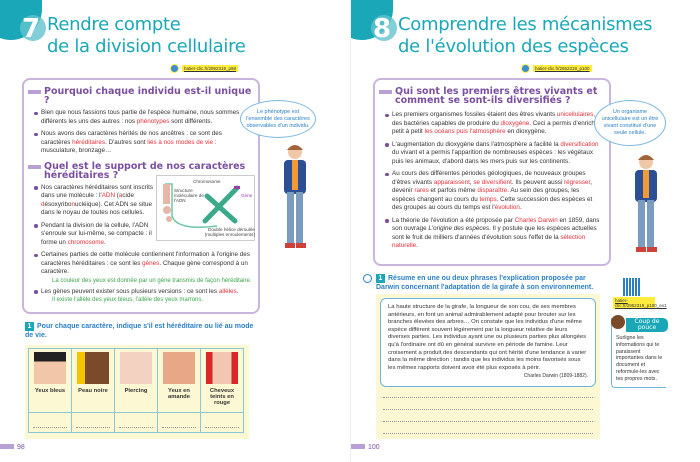 The image size is (700, 462). I want to click on trait-cell: Yeux en amande, so click(179, 380).